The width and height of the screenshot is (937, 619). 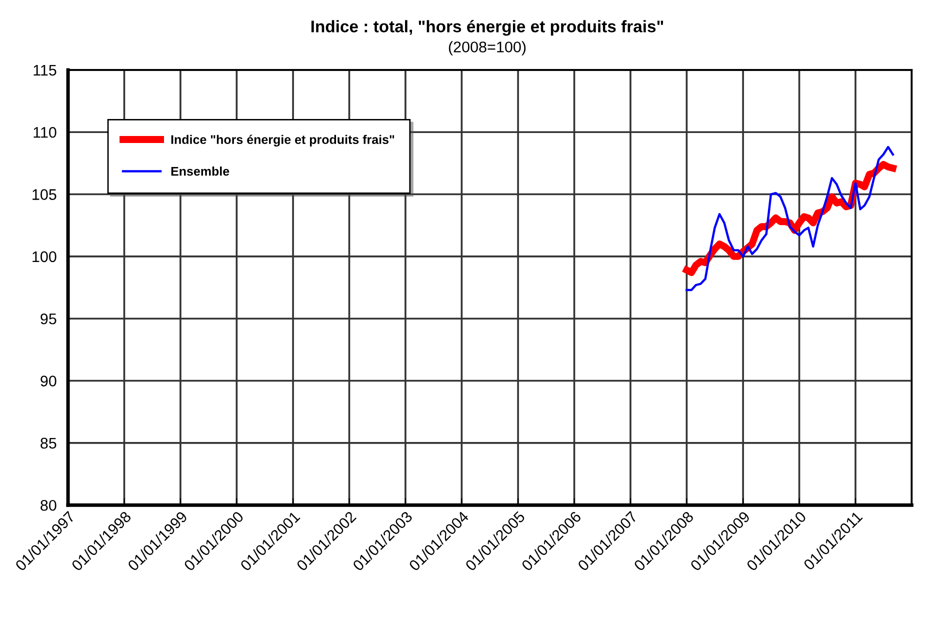 What do you see at coordinates (45, 70) in the screenshot?
I see `y-tick-label: 115` at bounding box center [45, 70].